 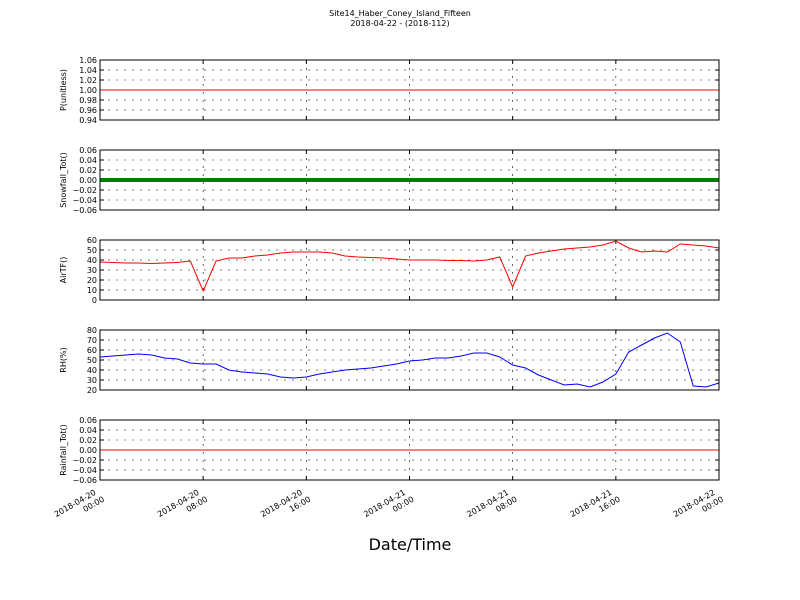 I want to click on y-axis-label: P(unitless), so click(x=63, y=90).